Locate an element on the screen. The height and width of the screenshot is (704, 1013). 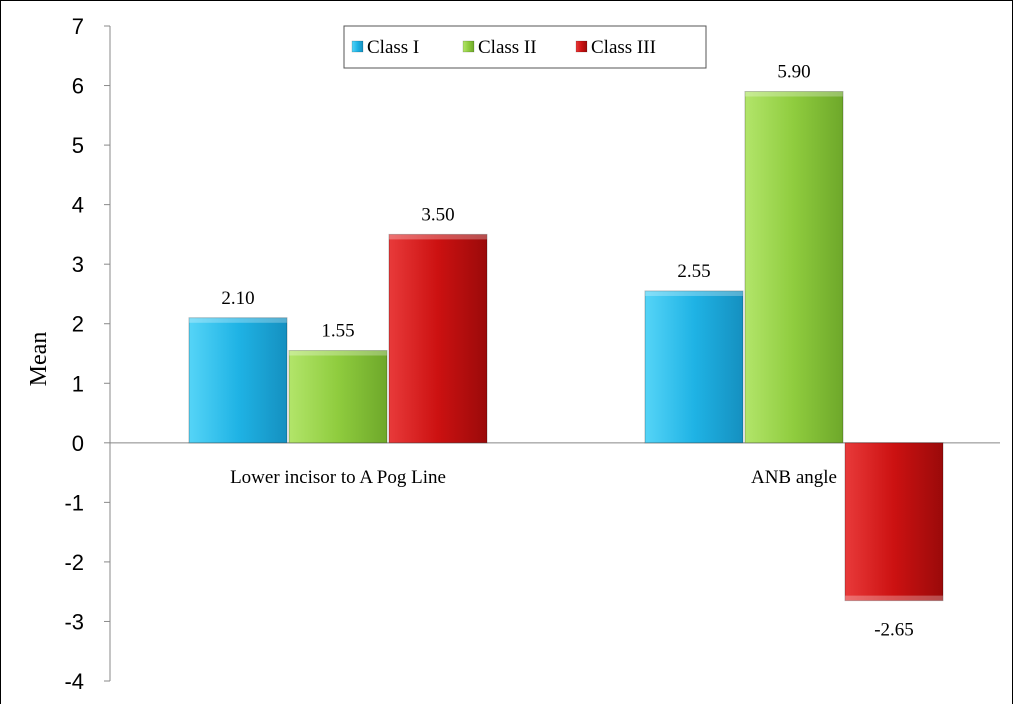
legend-label: Class III is located at coordinates (623, 47).